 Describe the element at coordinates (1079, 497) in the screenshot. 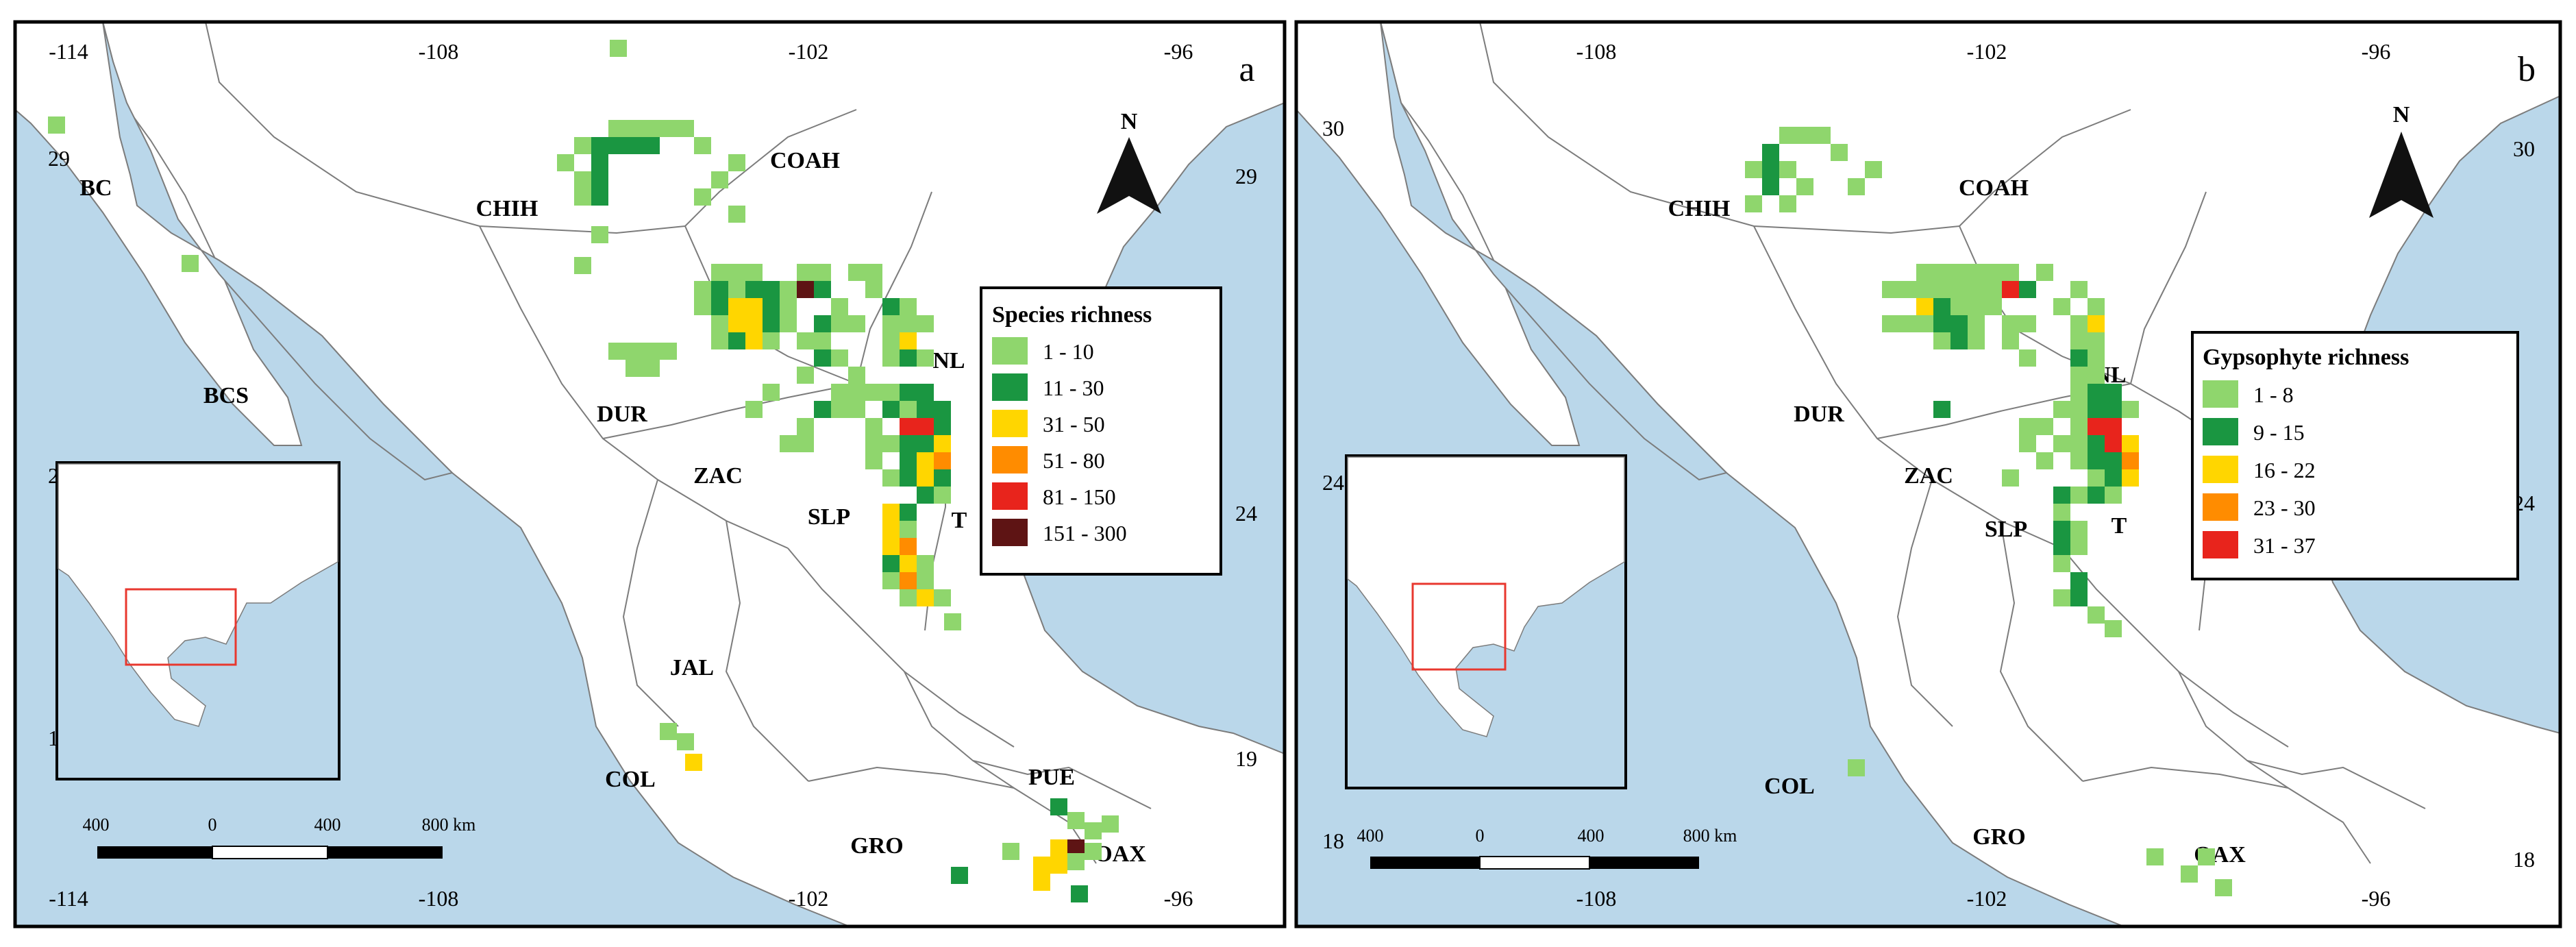

I see `legend-label: 81 - 150` at that location.